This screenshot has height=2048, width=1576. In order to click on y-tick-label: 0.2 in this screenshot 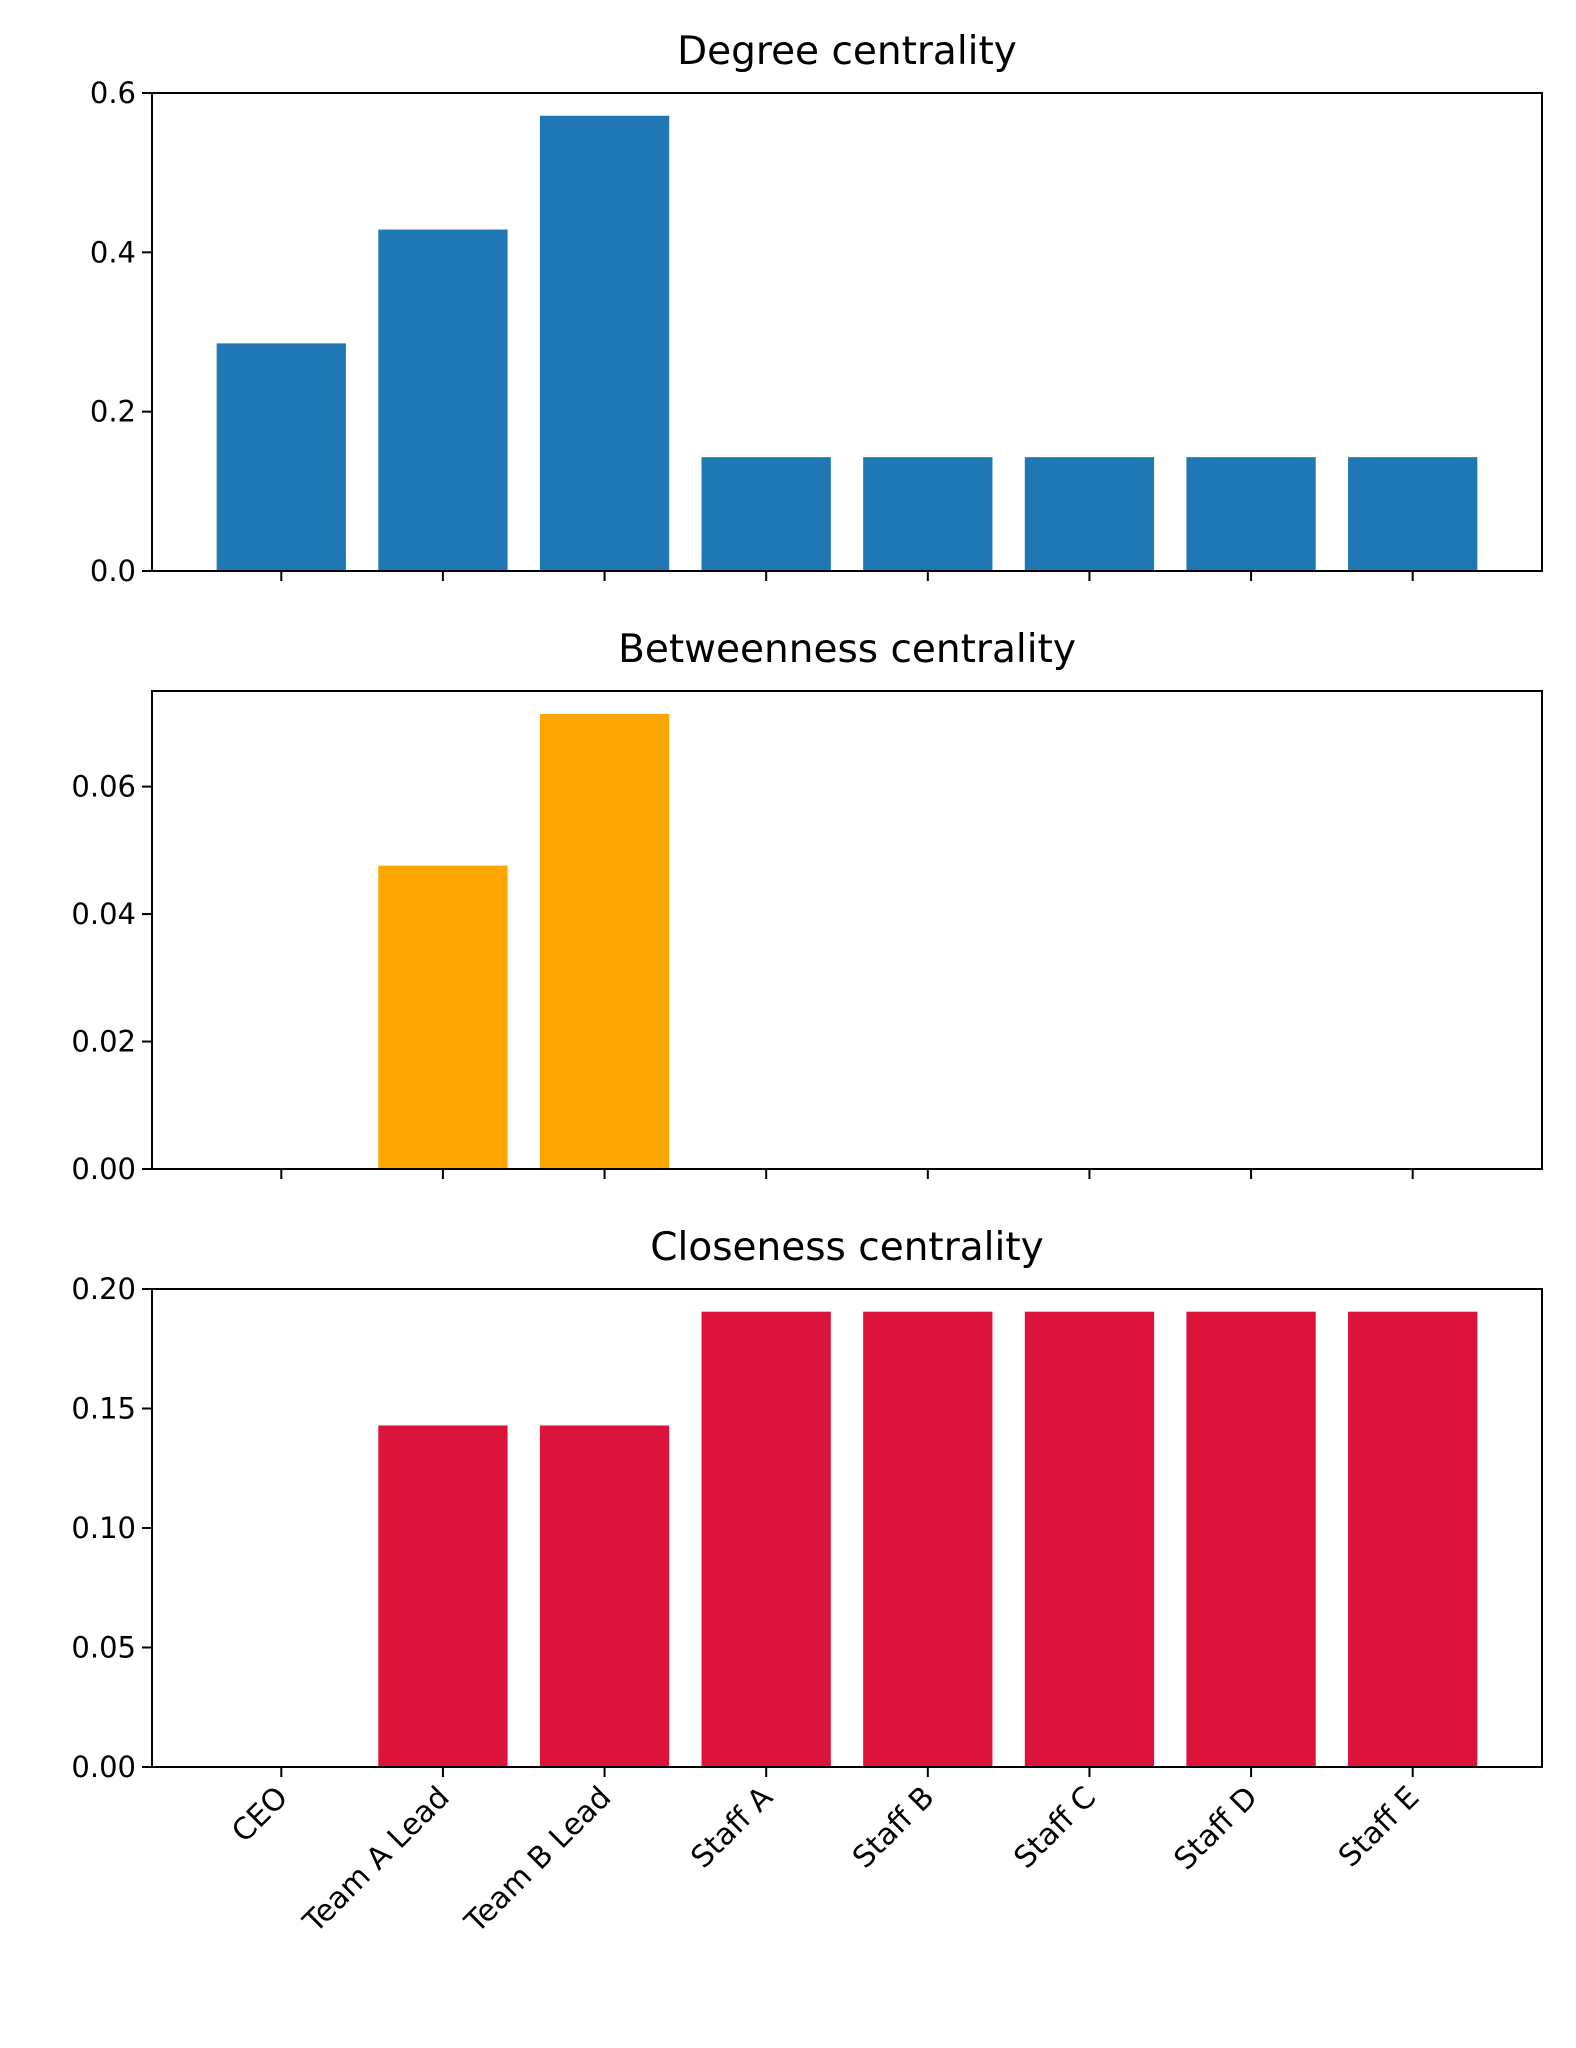, I will do `click(113, 412)`.